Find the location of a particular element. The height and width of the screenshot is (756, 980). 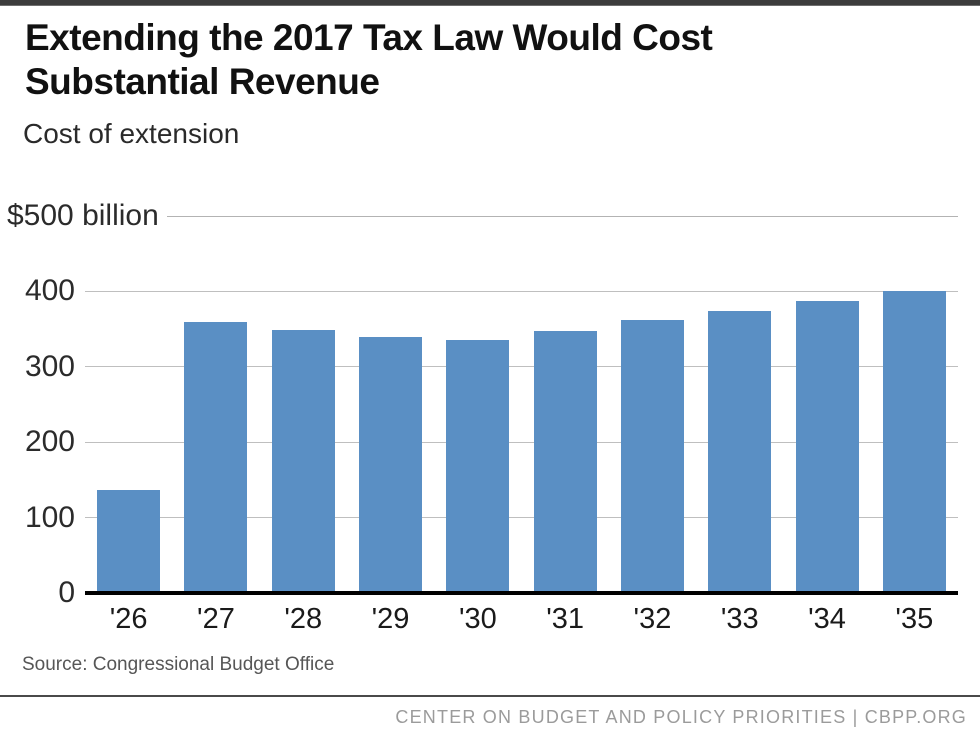

chart-subtitle: Cost of extension is located at coordinates (131, 133).